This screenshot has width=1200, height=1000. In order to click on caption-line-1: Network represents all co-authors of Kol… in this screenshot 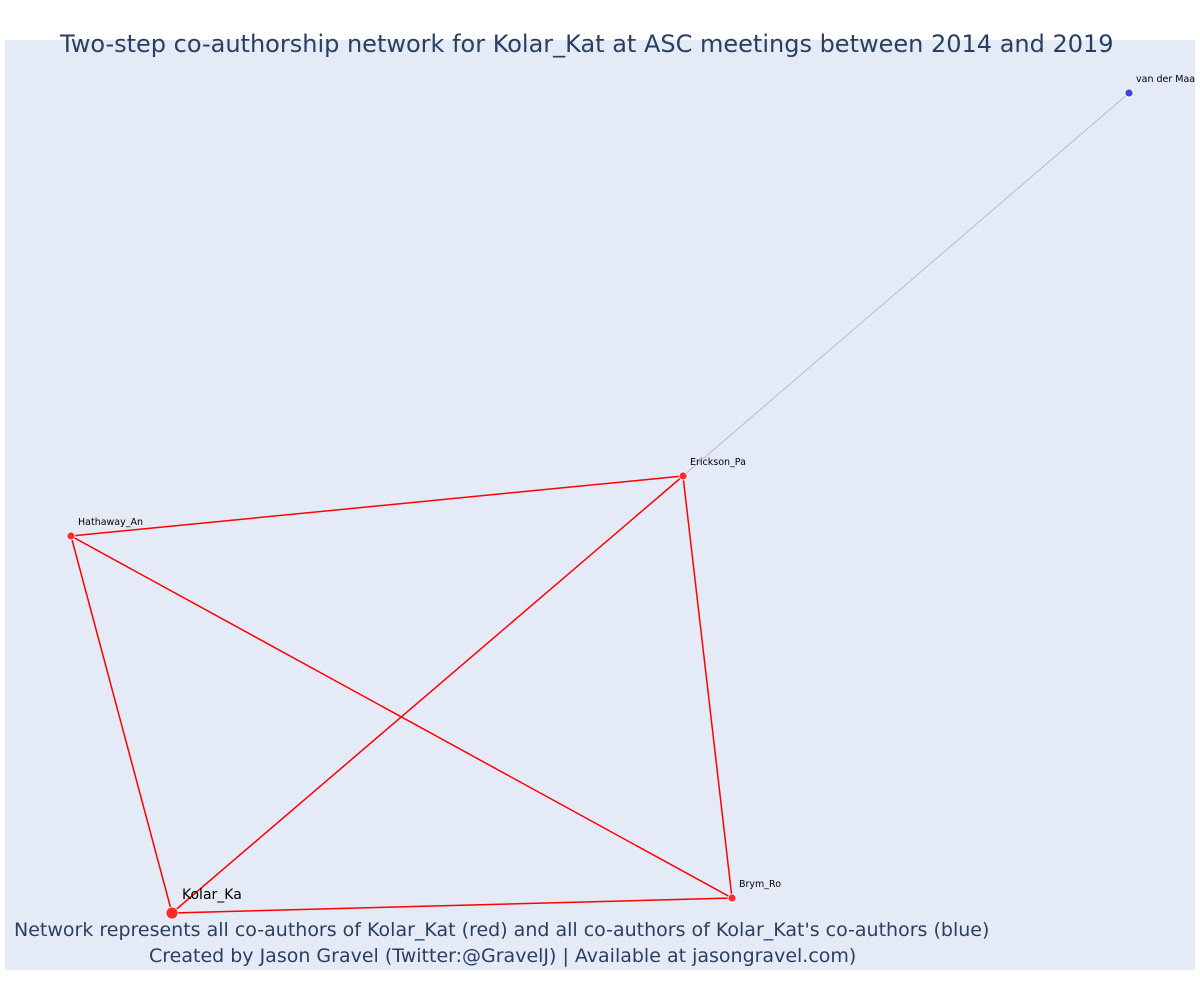, I will do `click(502, 930)`.